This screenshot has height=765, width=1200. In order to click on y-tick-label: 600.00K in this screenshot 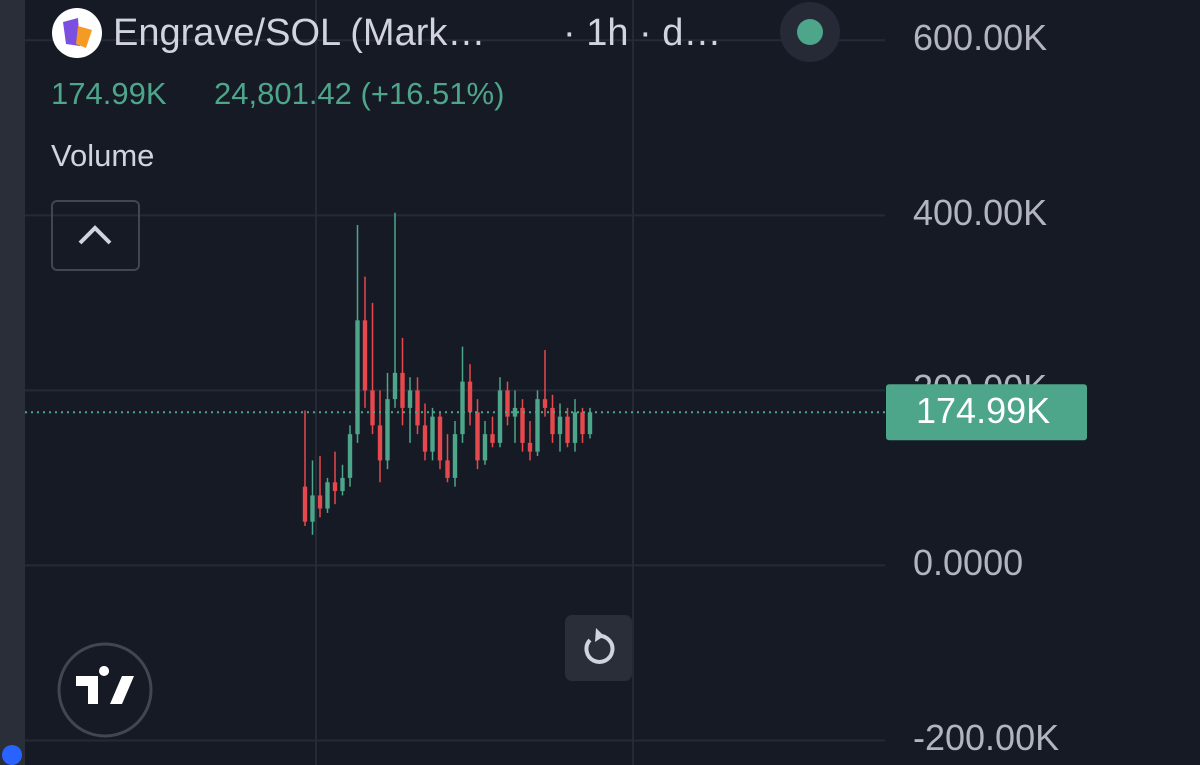, I will do `click(980, 37)`.